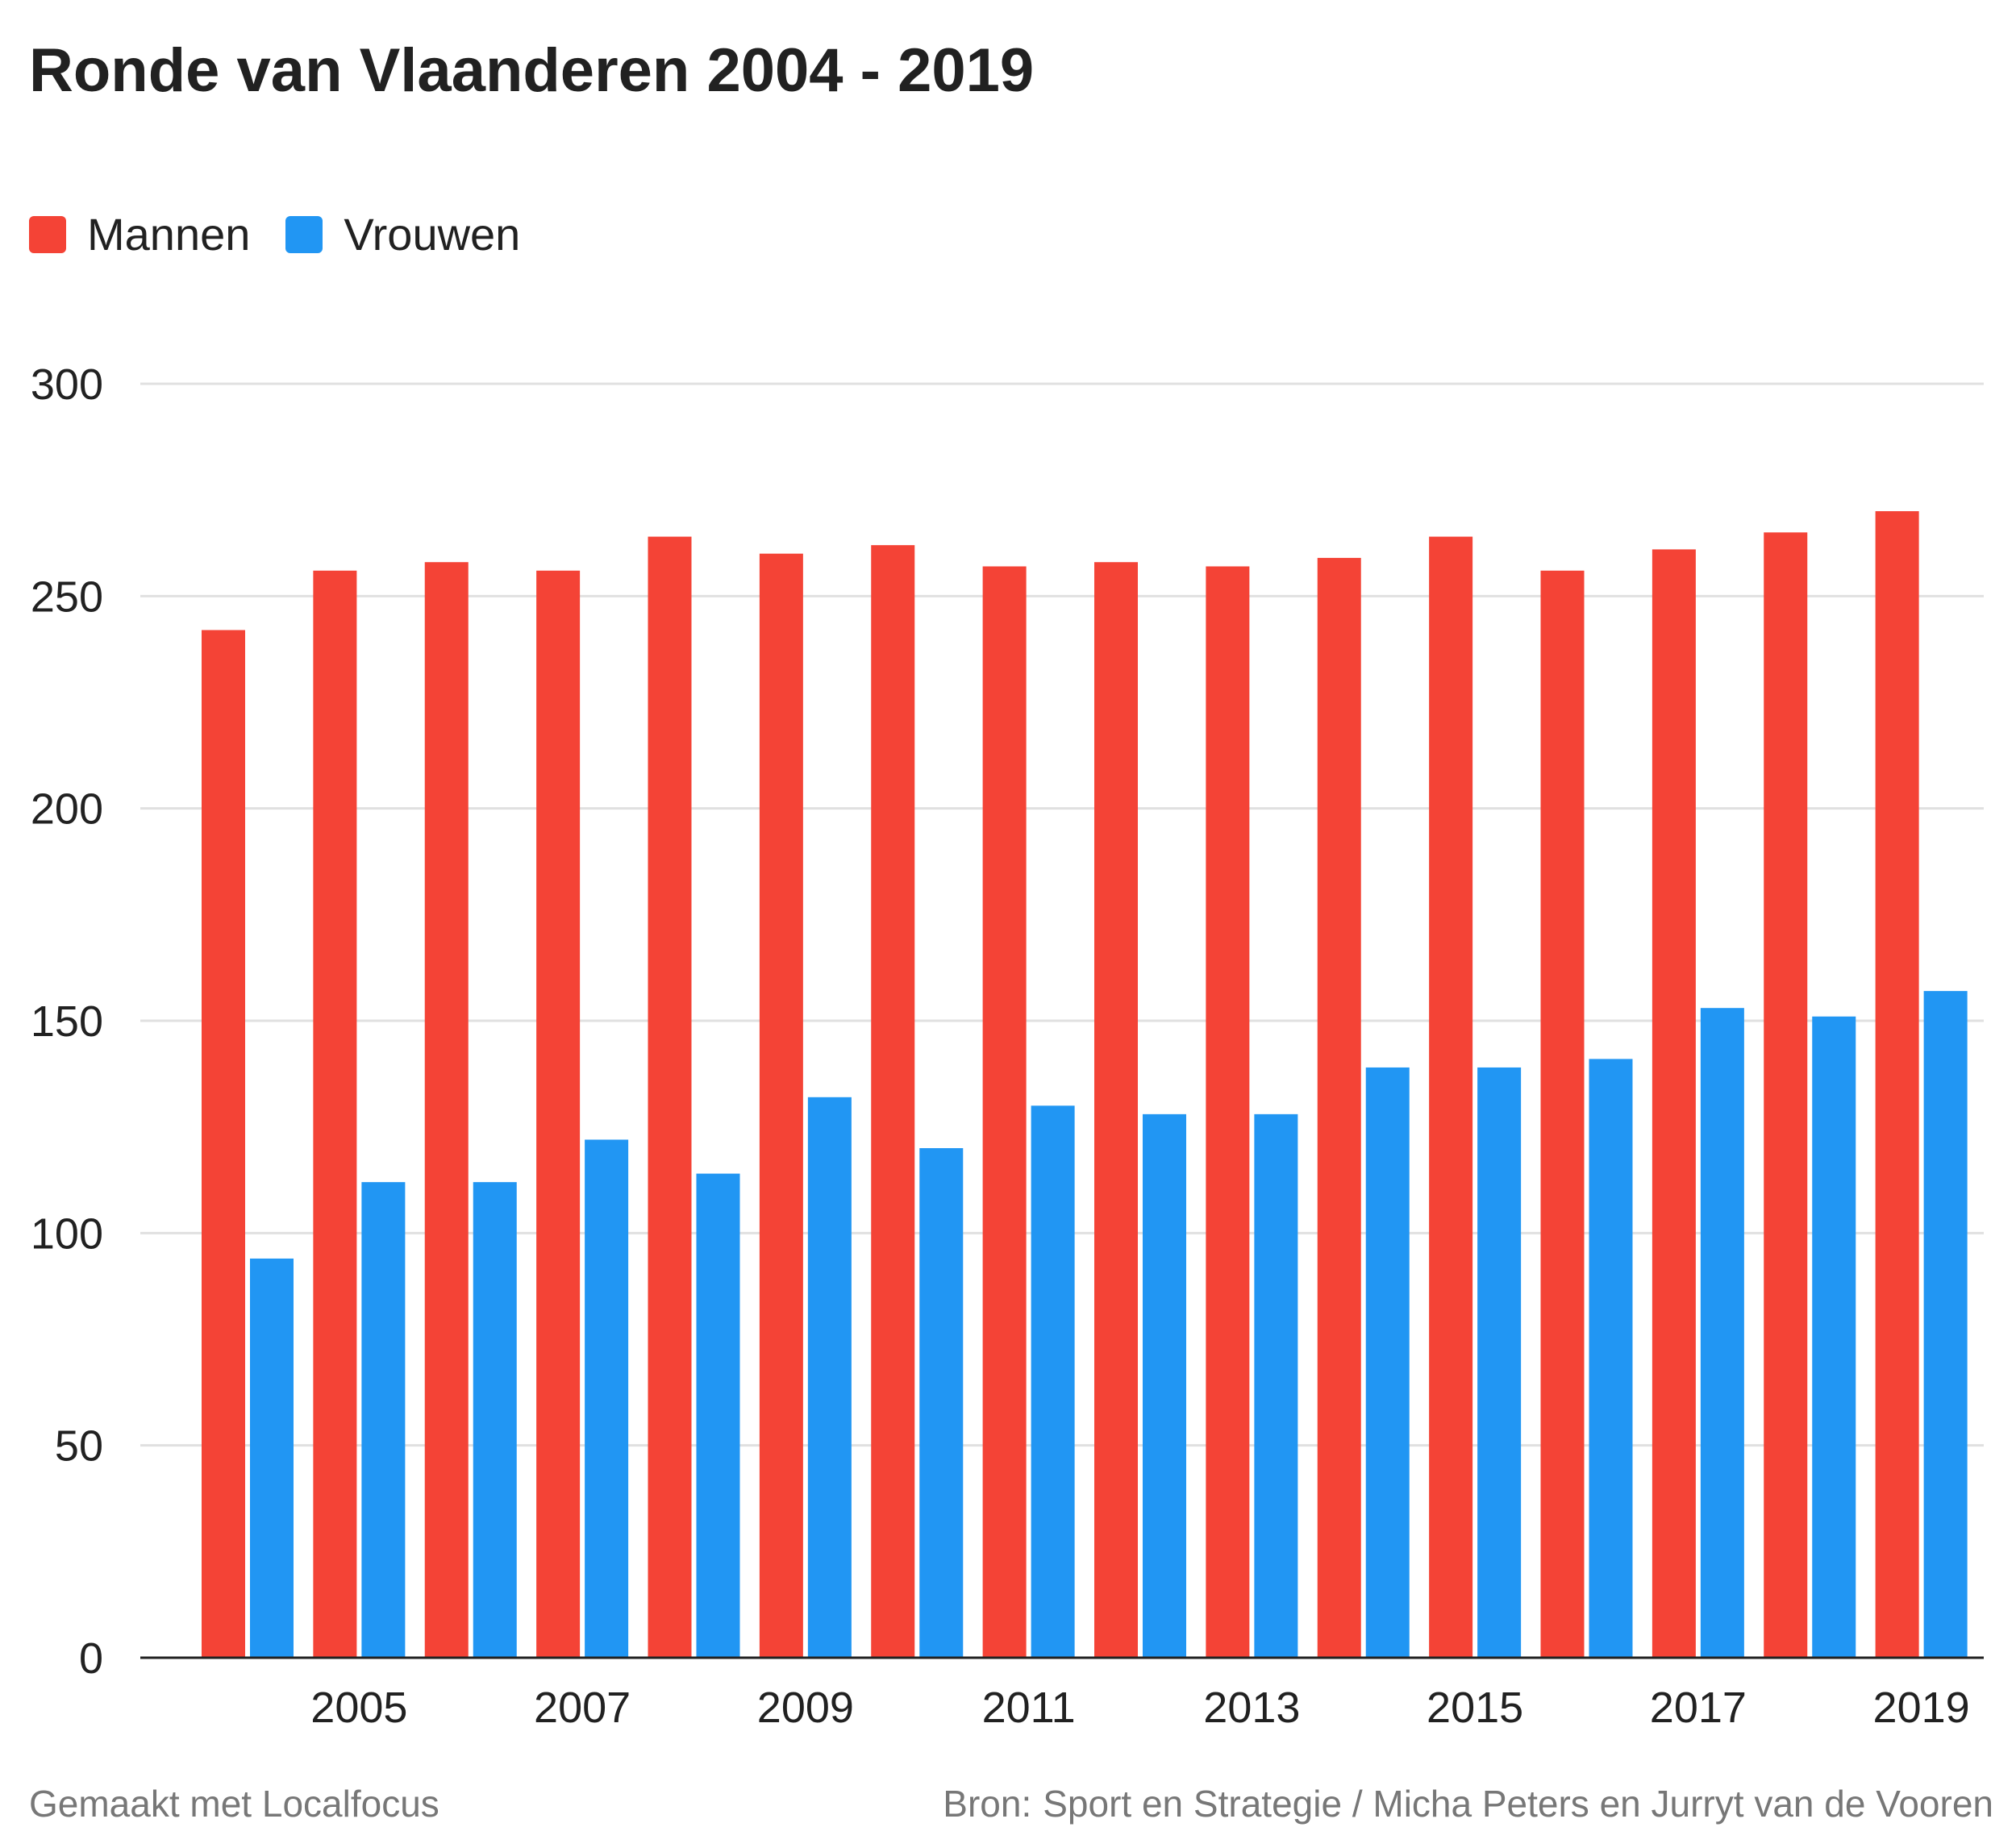 Image resolution: width=2016 pixels, height=1848 pixels. Describe the element at coordinates (272, 1458) in the screenshot. I see `bar-vrouwen-2004` at that location.